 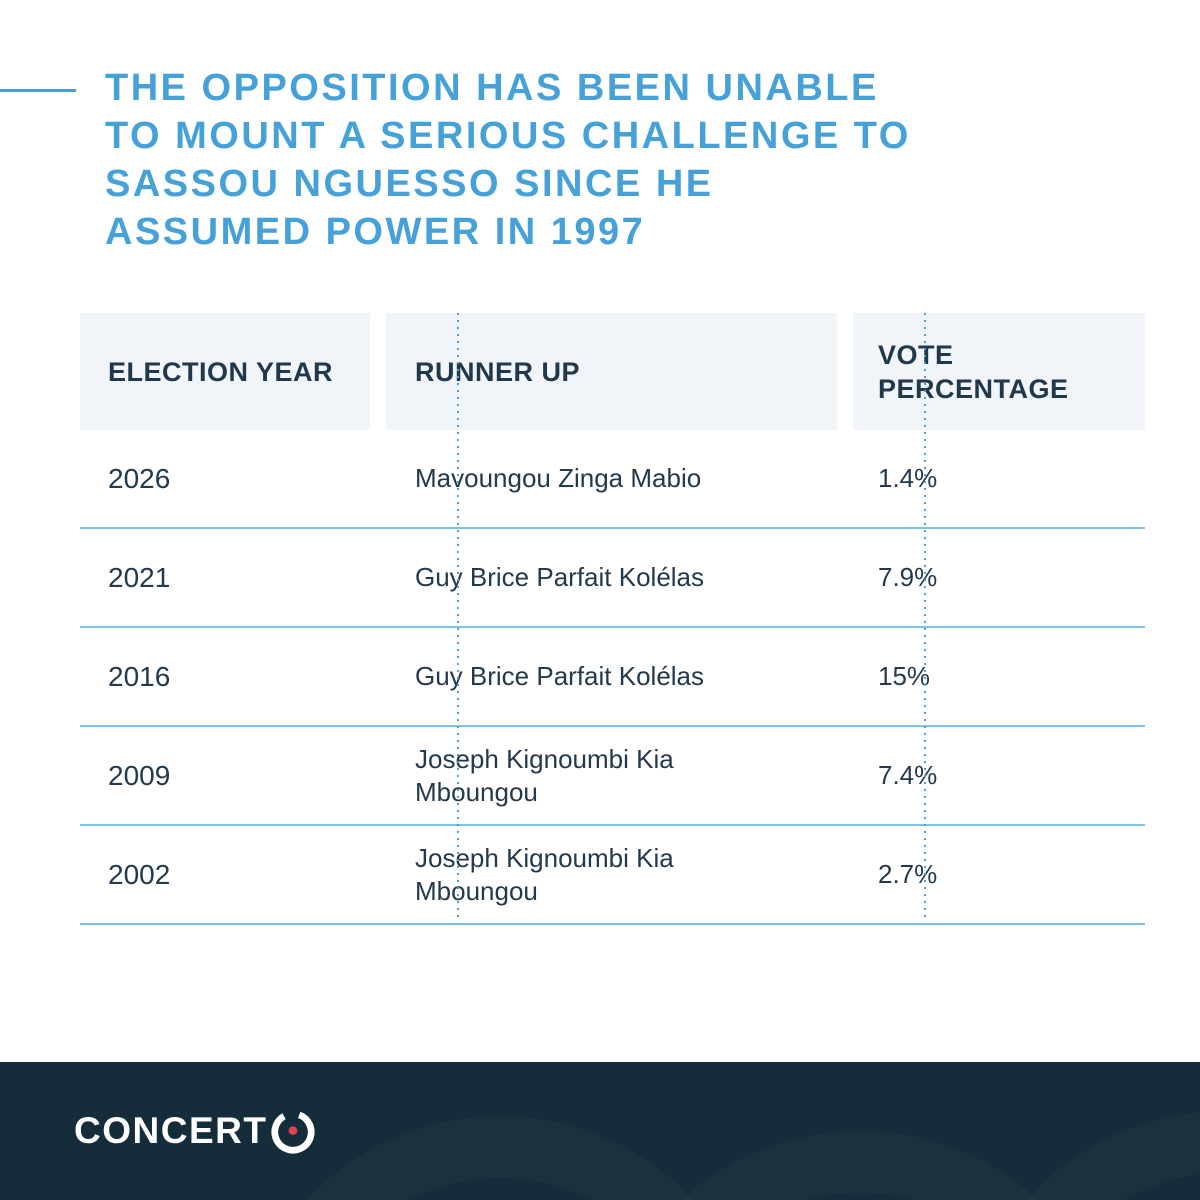 I want to click on page-title-line: TO MOUNT A SERIOUS CHALLENGE TO, so click(x=508, y=136).